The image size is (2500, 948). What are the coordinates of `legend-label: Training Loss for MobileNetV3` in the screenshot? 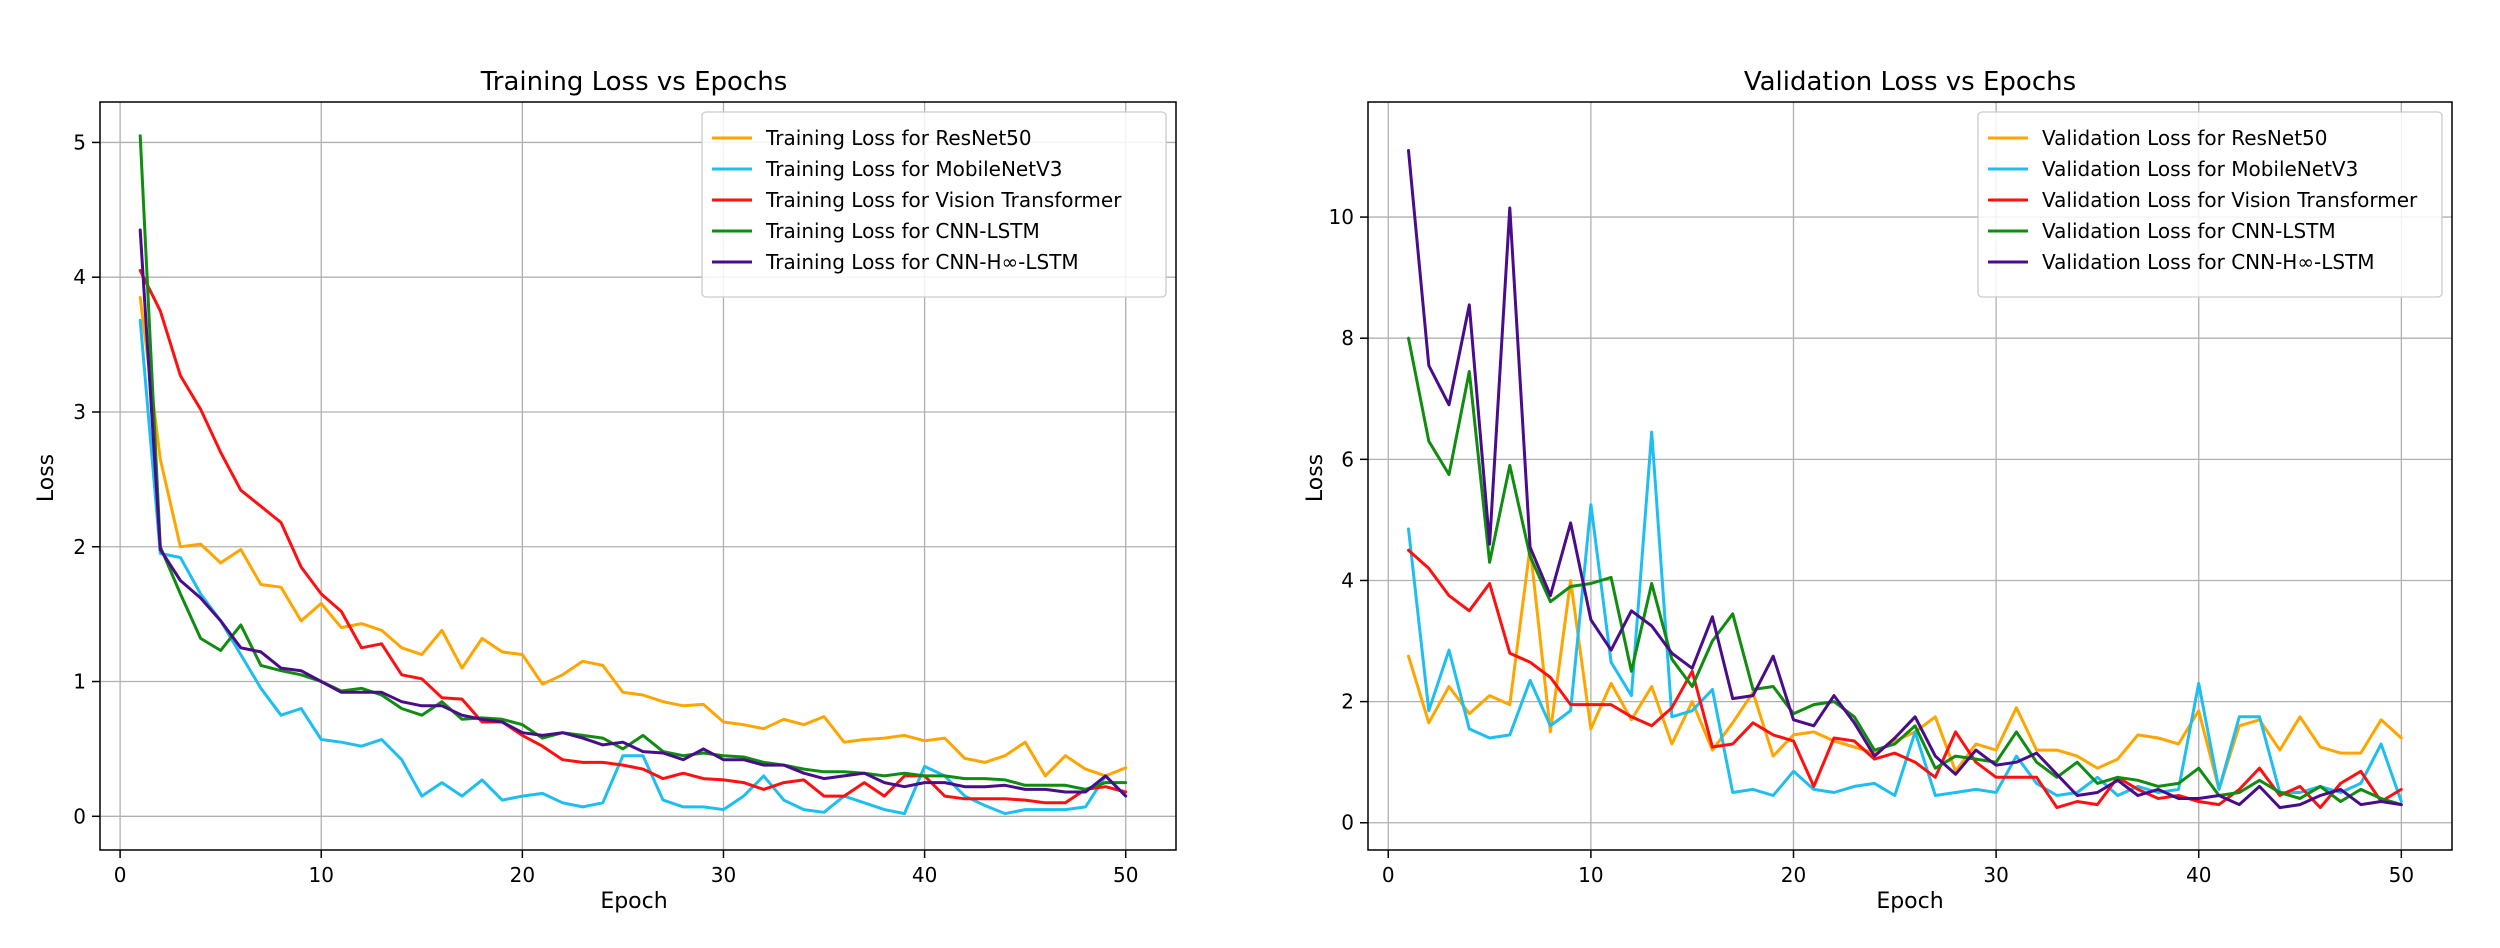 It's located at (913, 169).